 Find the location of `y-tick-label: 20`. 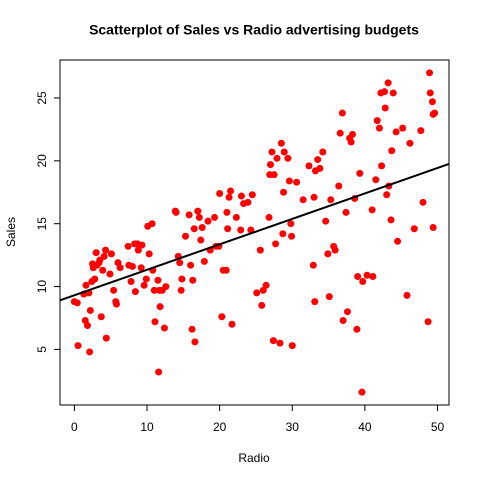

y-tick-label: 20 is located at coordinates (42, 161).